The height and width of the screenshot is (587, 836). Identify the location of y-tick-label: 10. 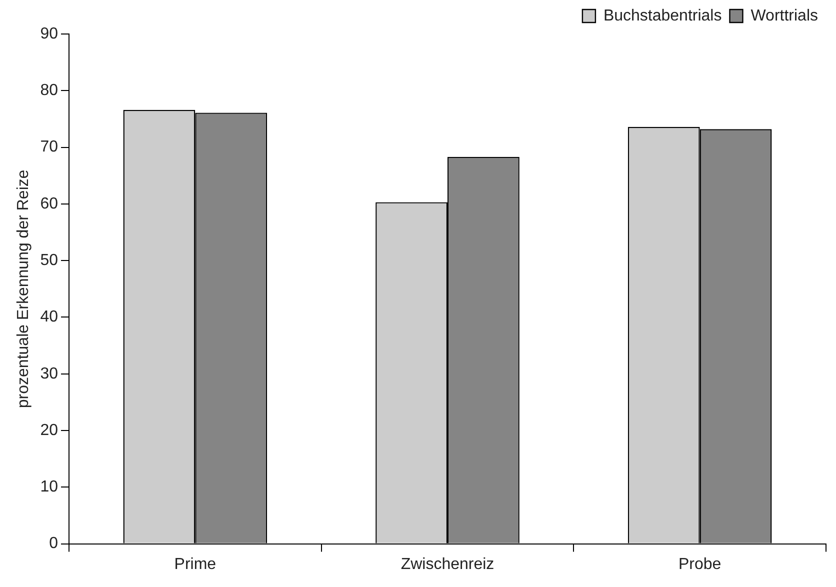
(49, 487).